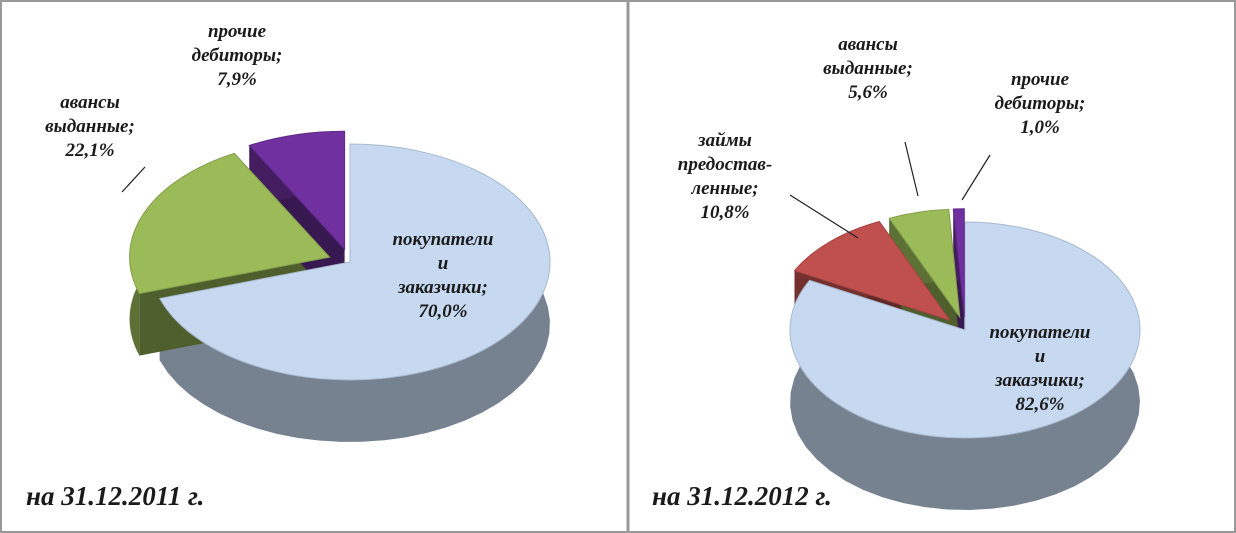  Describe the element at coordinates (724, 212) in the screenshot. I see `value-label: 10,8%` at that location.